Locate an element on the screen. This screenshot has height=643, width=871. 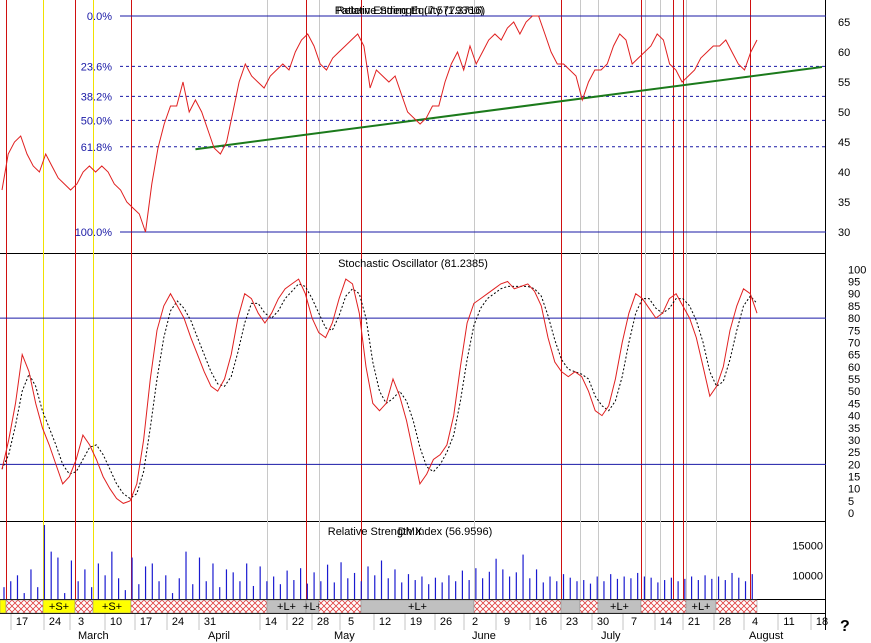
x-month-label: March is located at coordinates (93, 636).